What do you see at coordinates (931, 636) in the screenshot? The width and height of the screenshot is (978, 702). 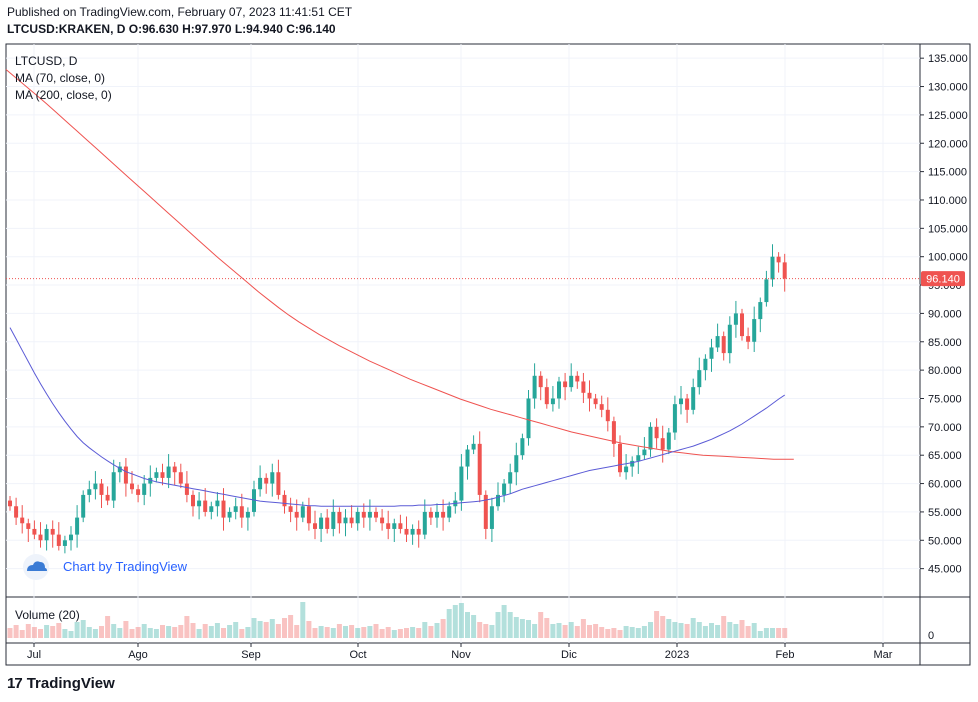 I see `volume-zero-label: 0` at bounding box center [931, 636].